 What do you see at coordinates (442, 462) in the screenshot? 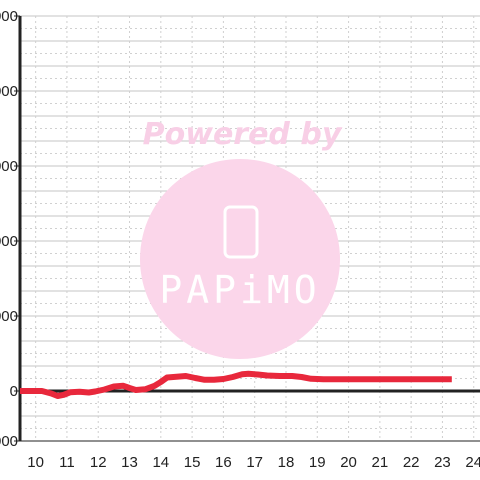
I see `x-tick-label: 23` at bounding box center [442, 462].